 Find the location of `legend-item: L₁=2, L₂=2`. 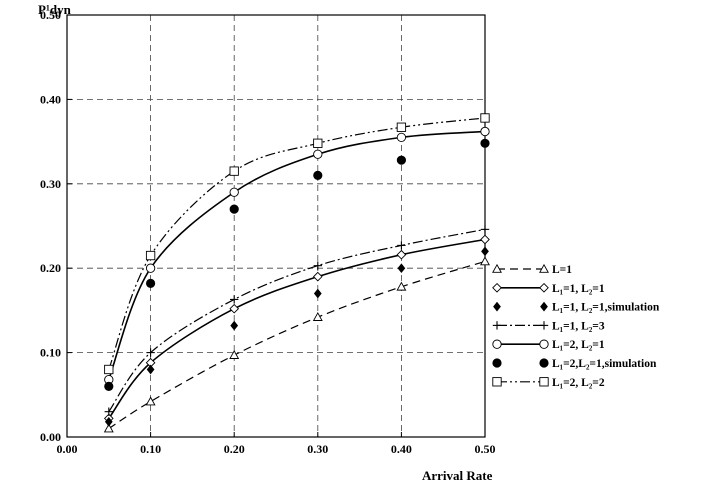

legend-item: L₁=2, L₂=2 is located at coordinates (548, 383).